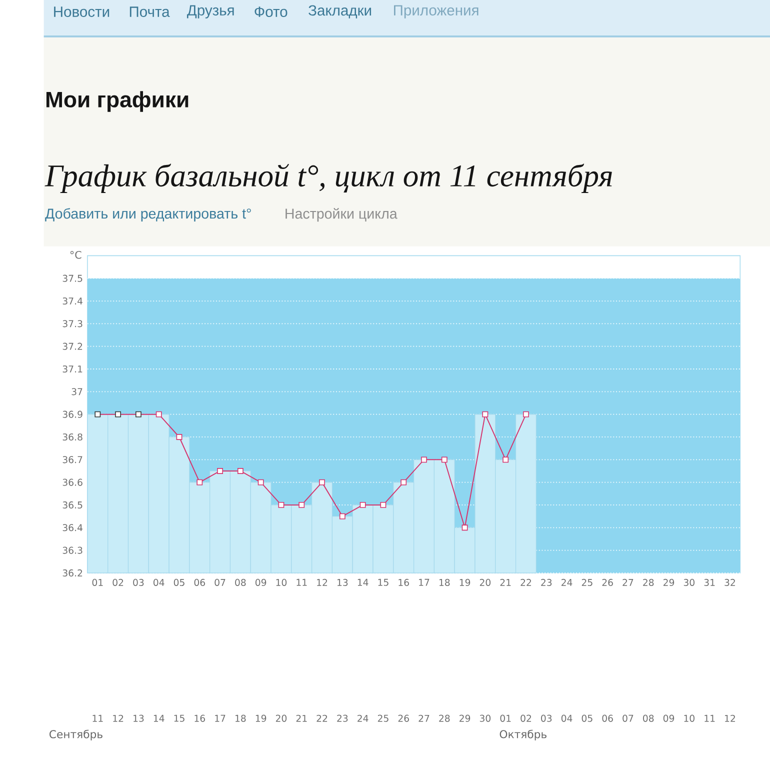  I want to click on text: 04, so click(566, 718).